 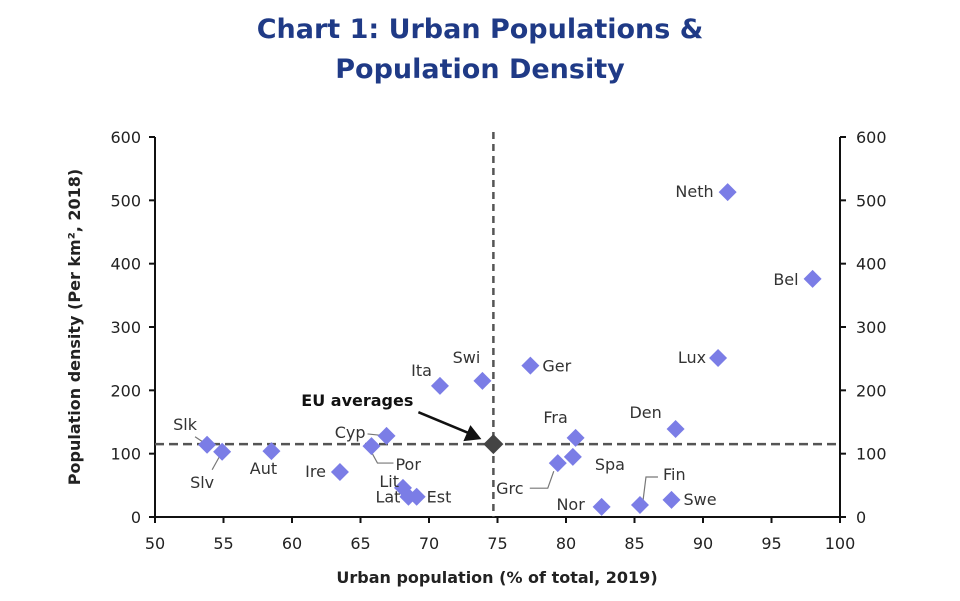 What do you see at coordinates (861, 517) in the screenshot?
I see `y-tick-label-right: 0` at bounding box center [861, 517].